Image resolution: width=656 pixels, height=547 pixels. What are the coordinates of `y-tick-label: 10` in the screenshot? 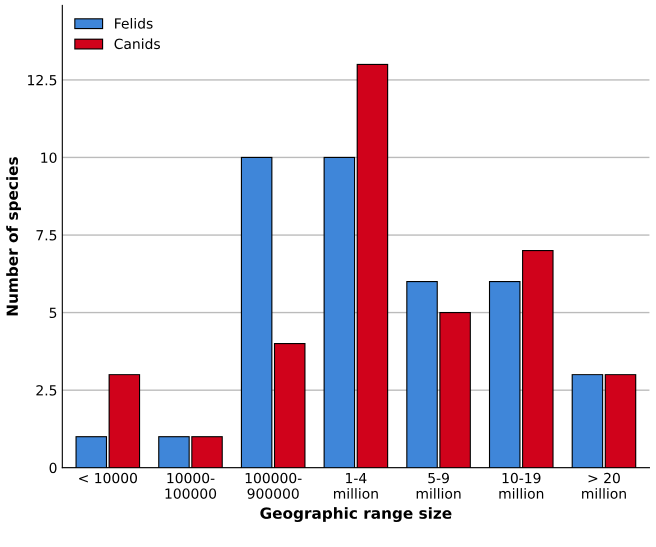 It's located at (49, 157).